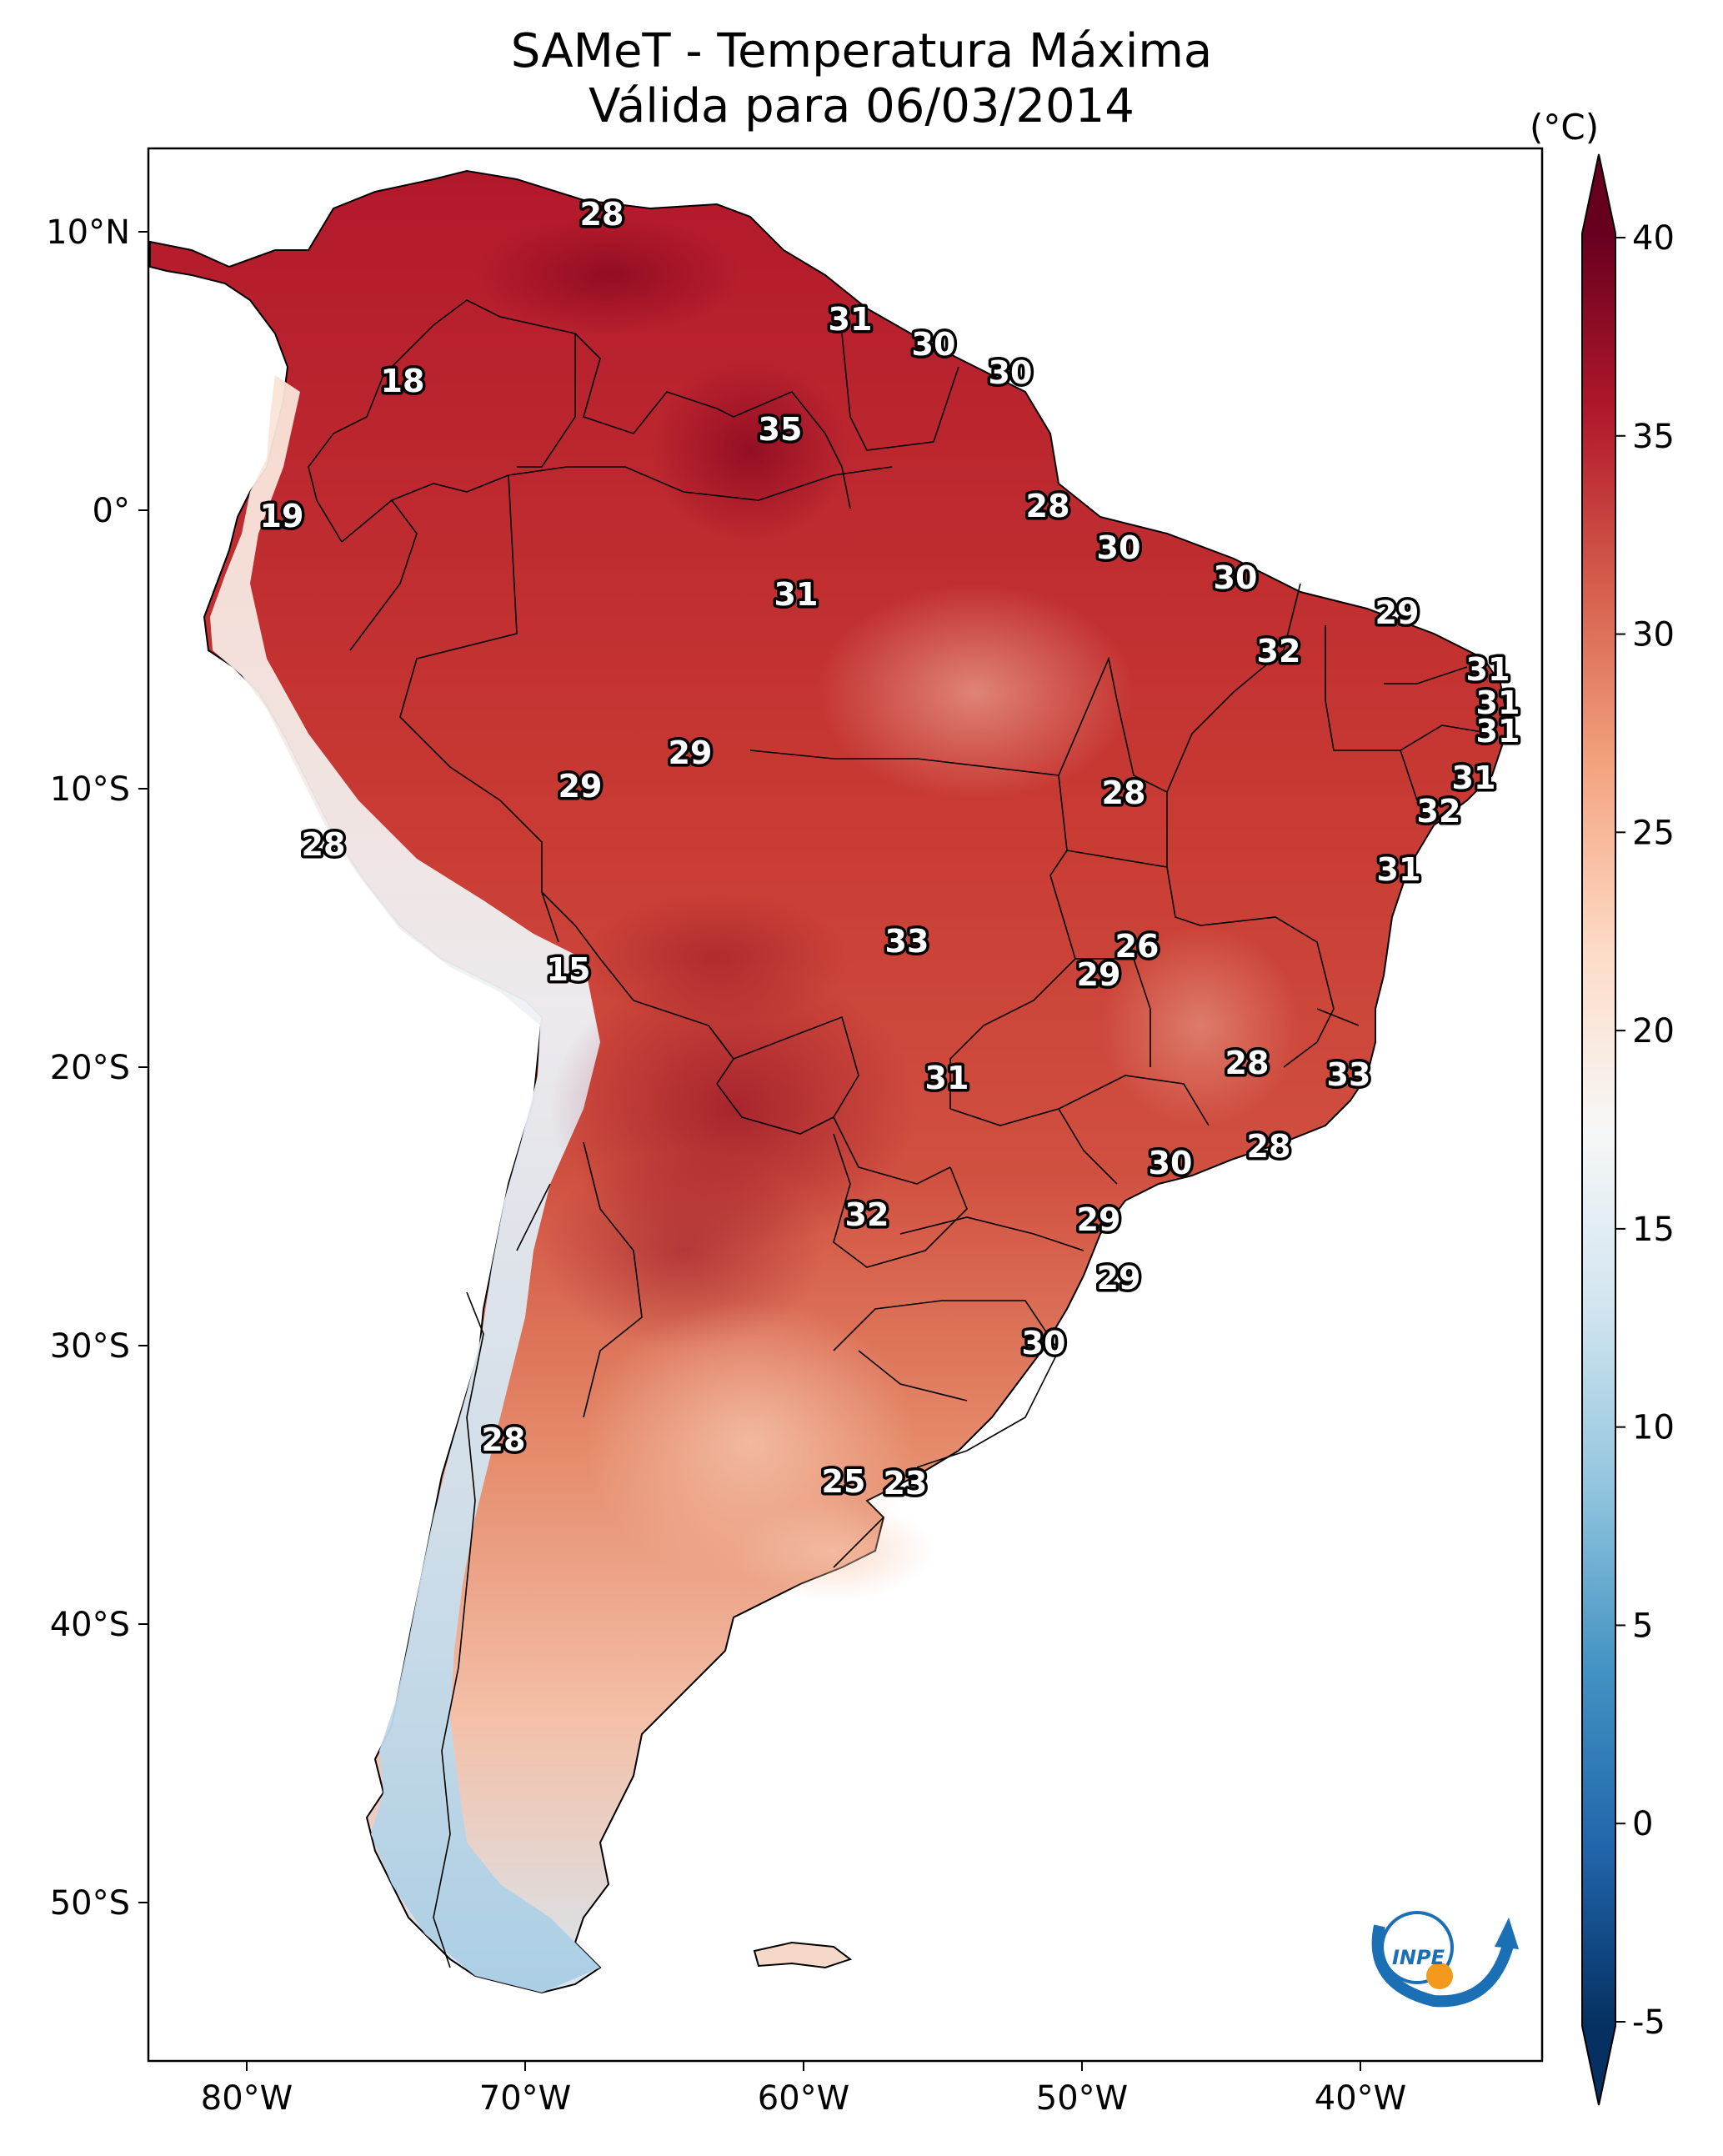 This screenshot has width=1723, height=2156. I want to click on falkland-islands, so click(803, 1955).